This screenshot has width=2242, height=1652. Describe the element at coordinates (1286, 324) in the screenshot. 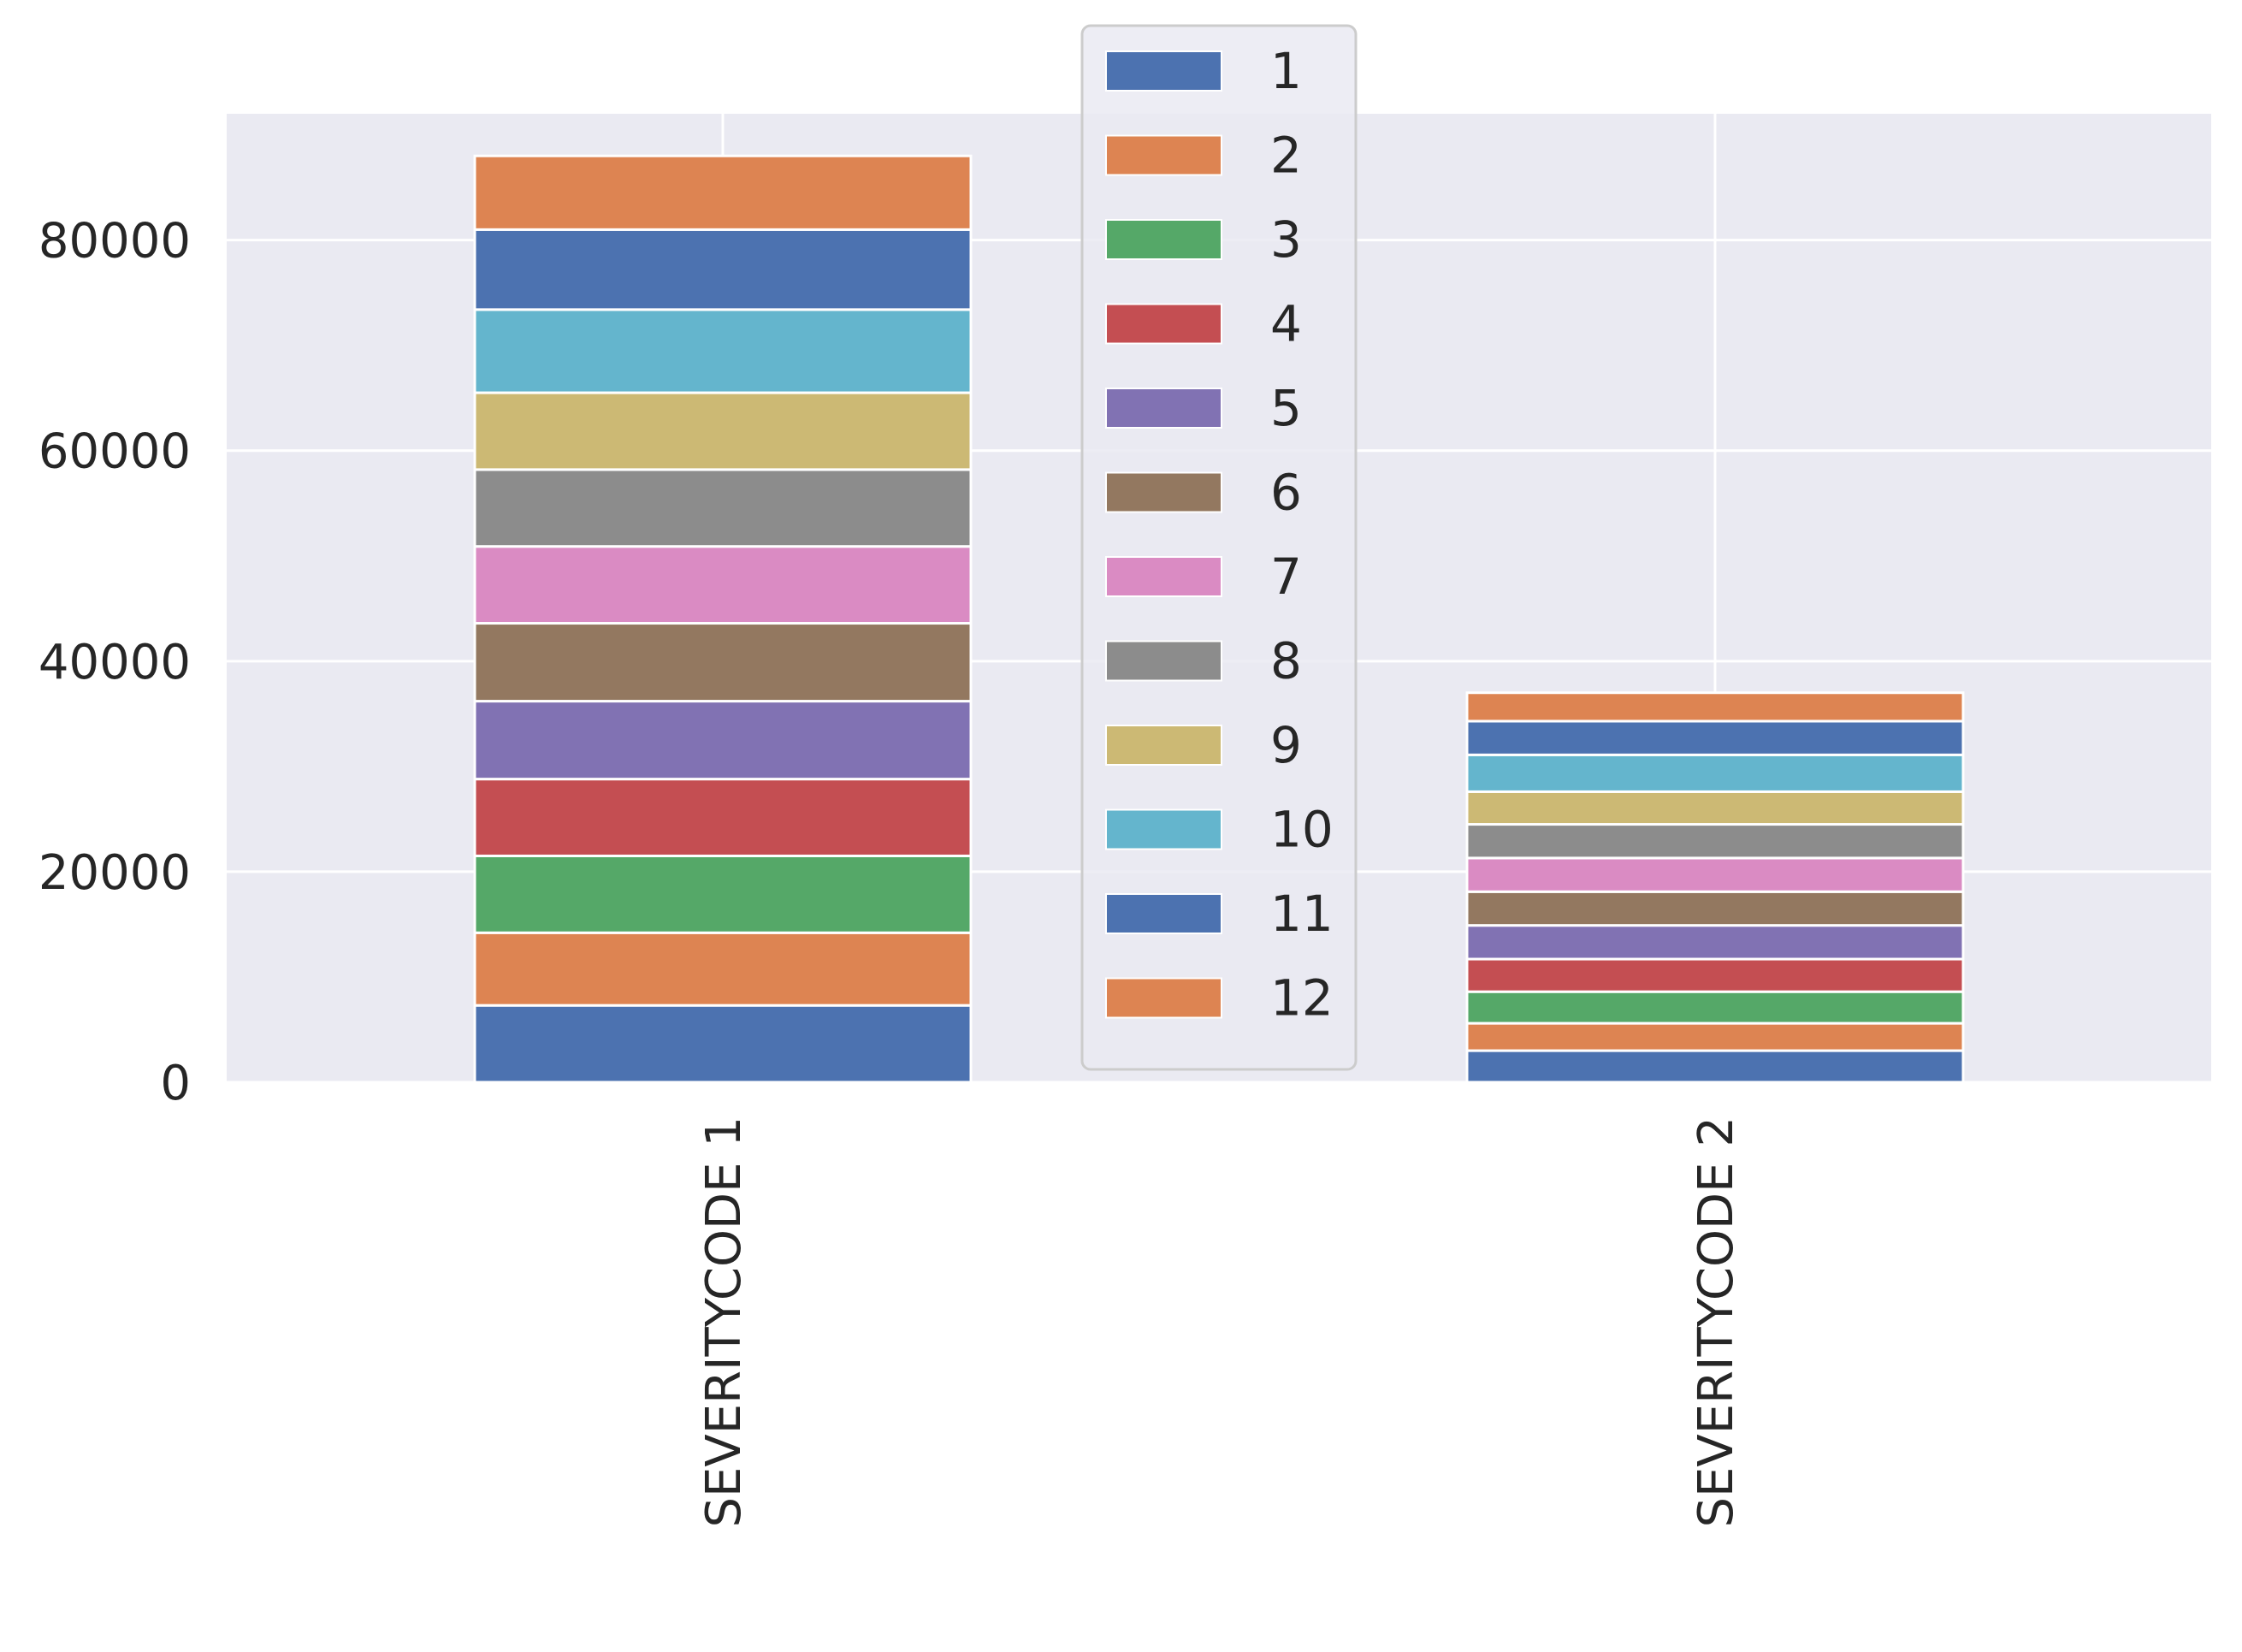

I see `legend-label: 4` at that location.